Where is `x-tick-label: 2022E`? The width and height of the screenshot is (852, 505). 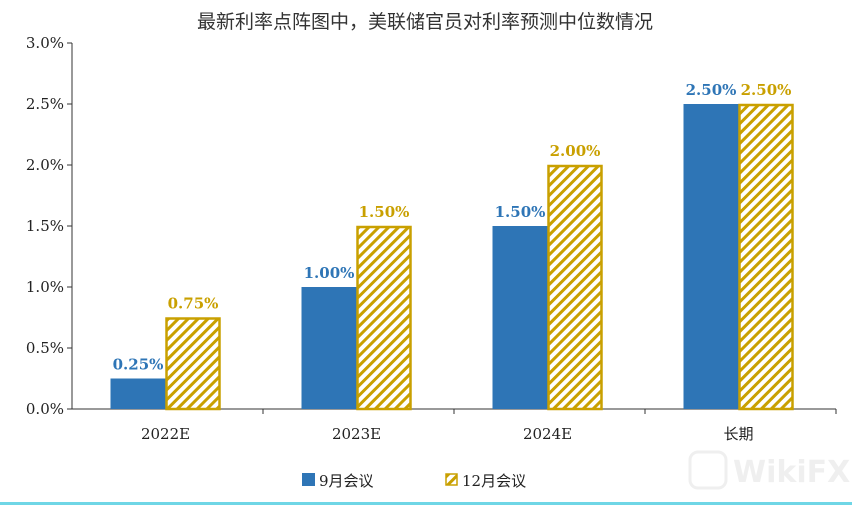
x-tick-label: 2022E is located at coordinates (165, 434).